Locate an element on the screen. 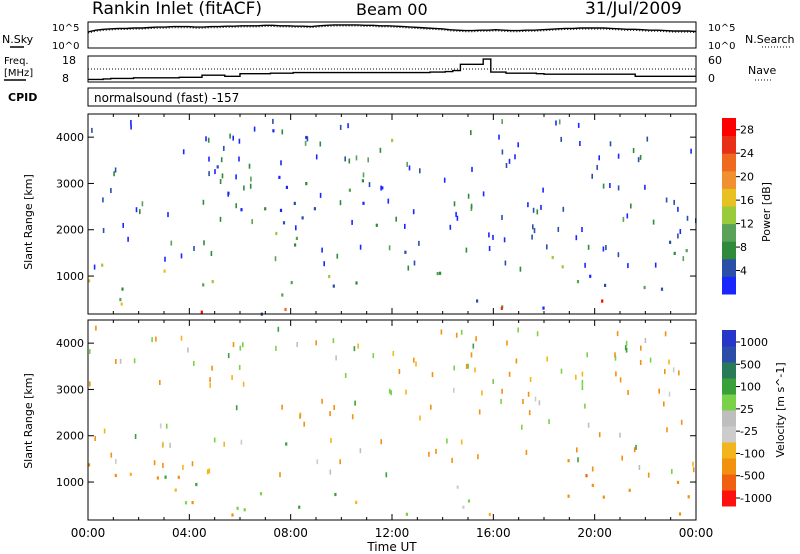 This screenshot has height=554, width=800. power-colorbar-tick-label: 4 is located at coordinates (743, 271).